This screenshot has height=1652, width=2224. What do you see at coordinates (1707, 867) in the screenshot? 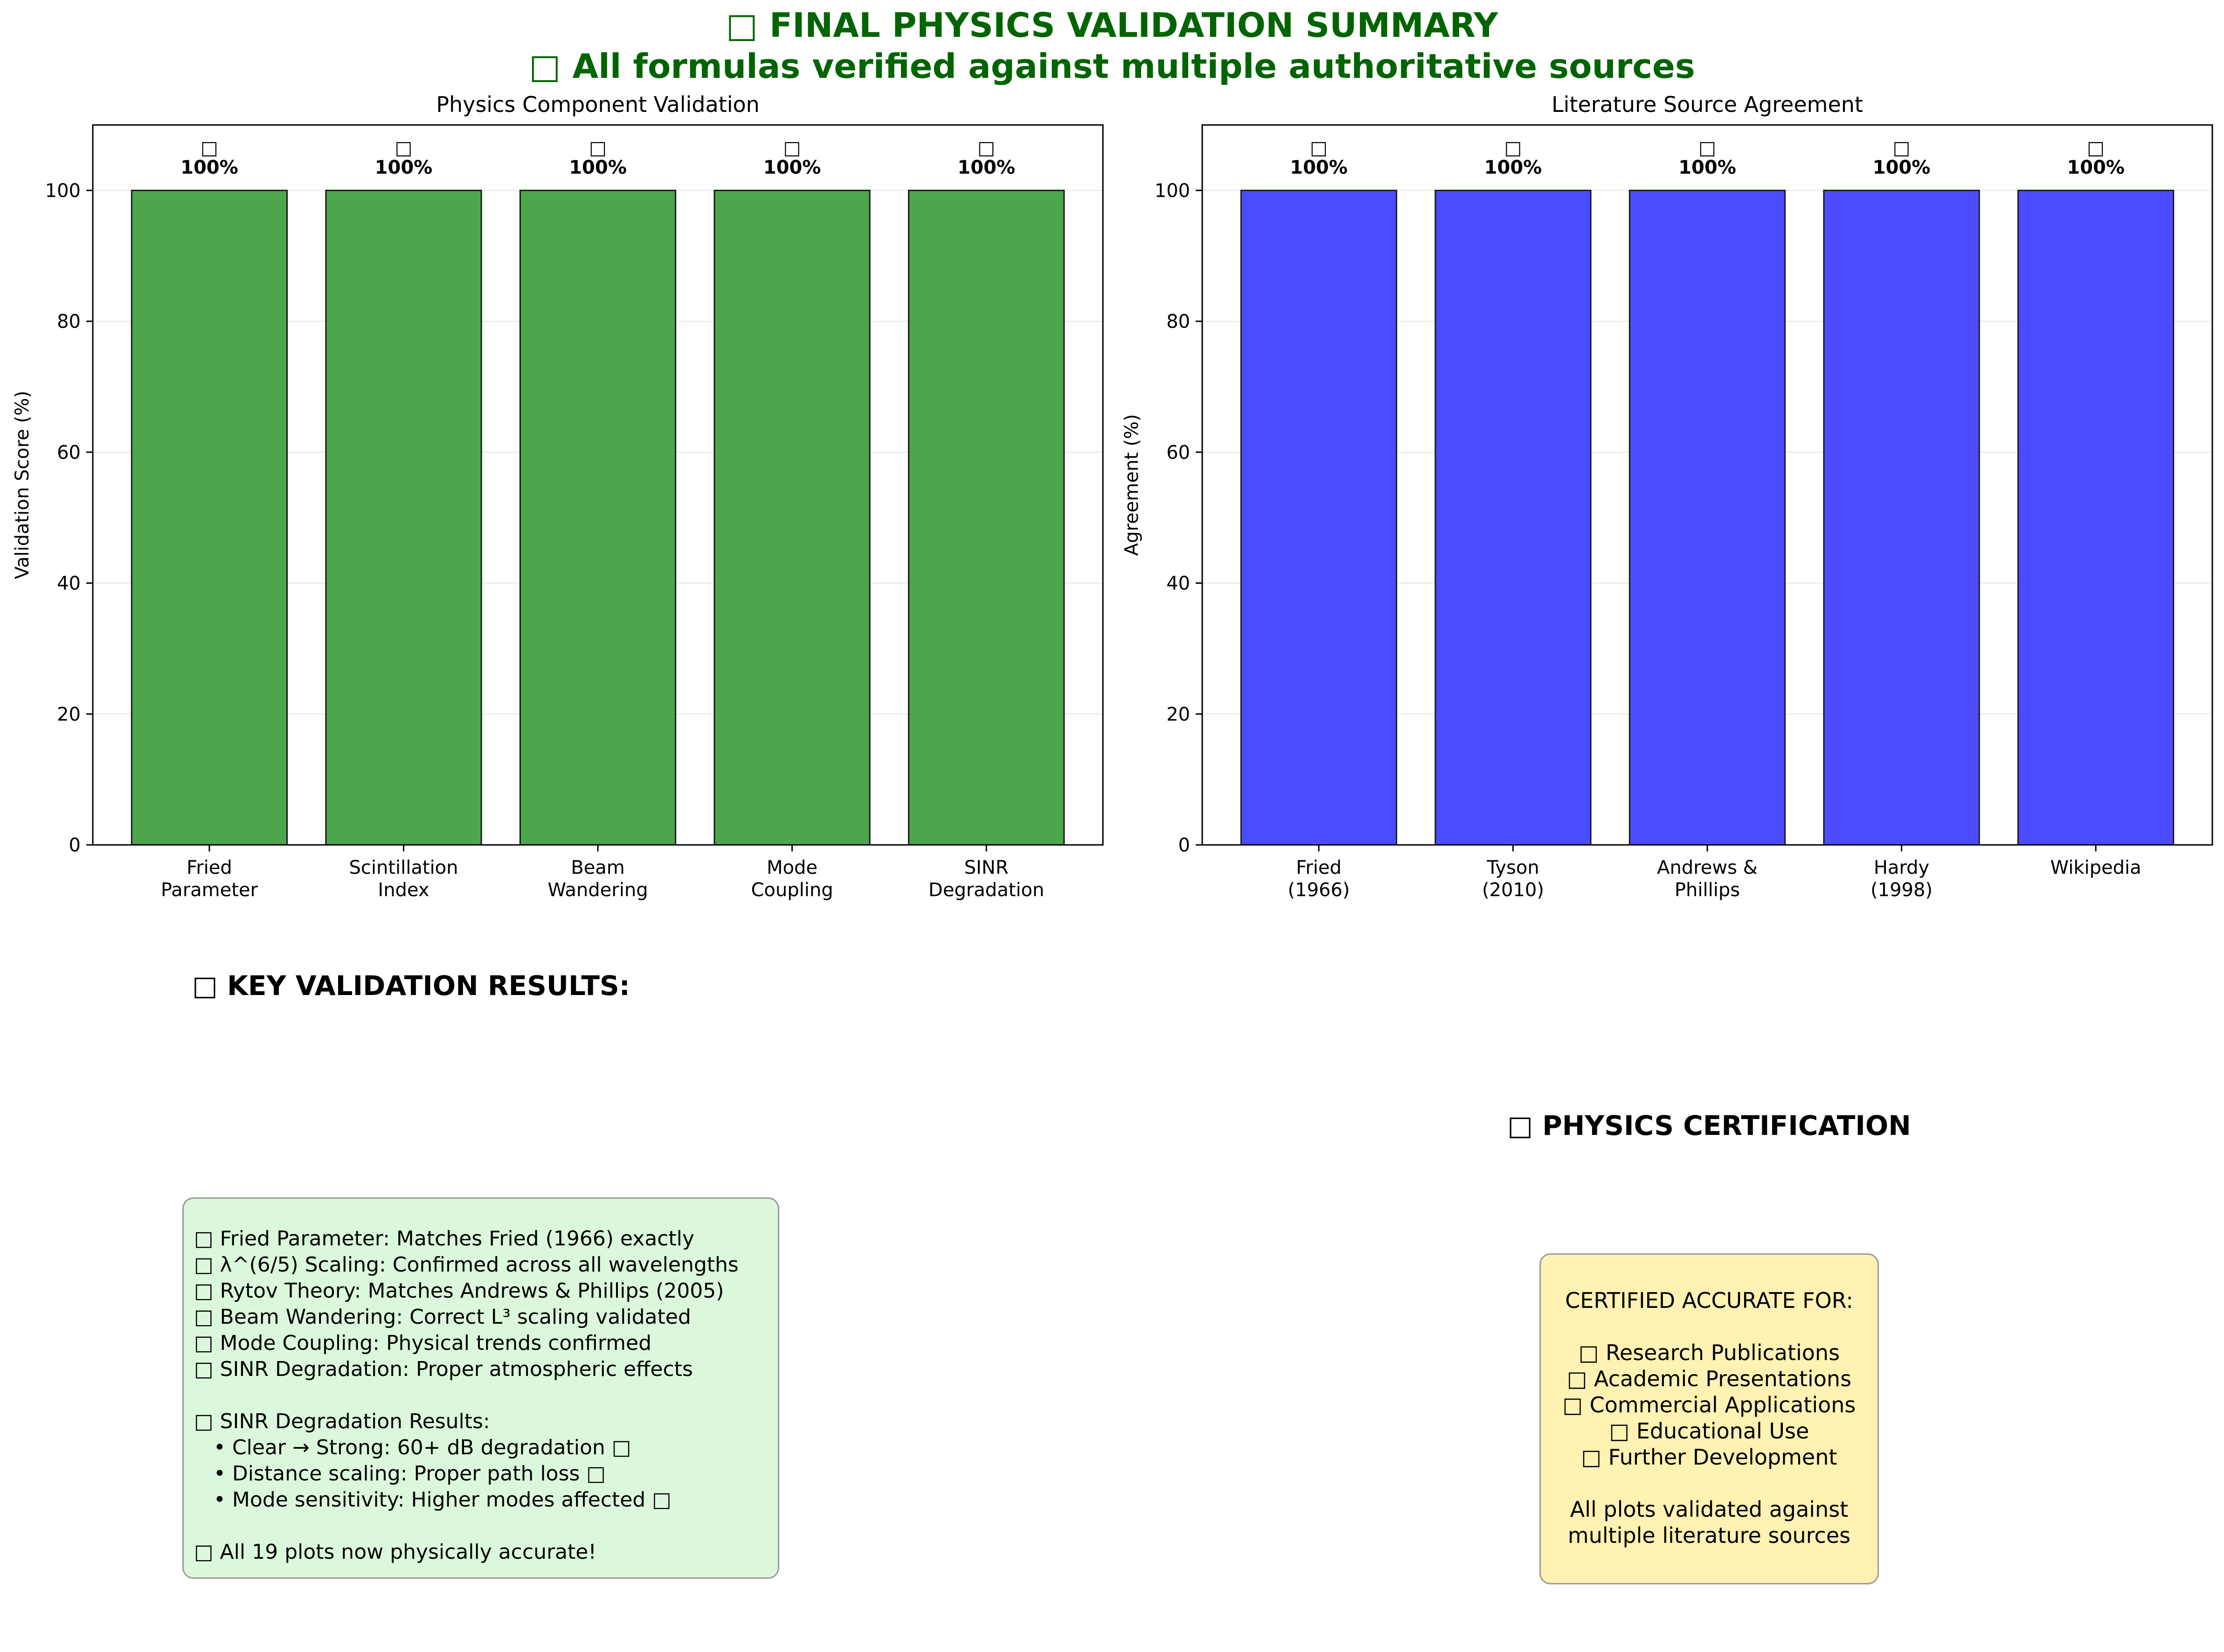
I see `x-tick-label: Andrews &` at bounding box center [1707, 867].